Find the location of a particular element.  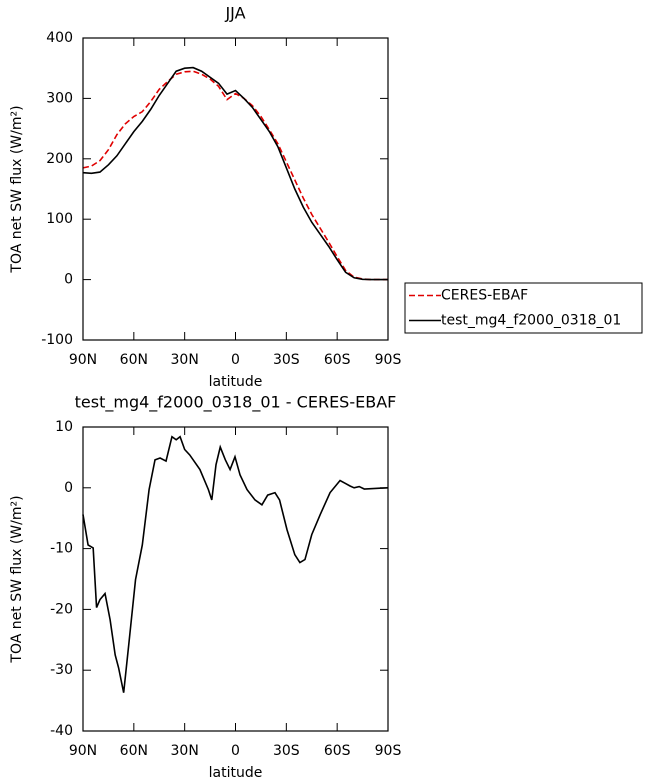

legend-box is located at coordinates (523, 308).